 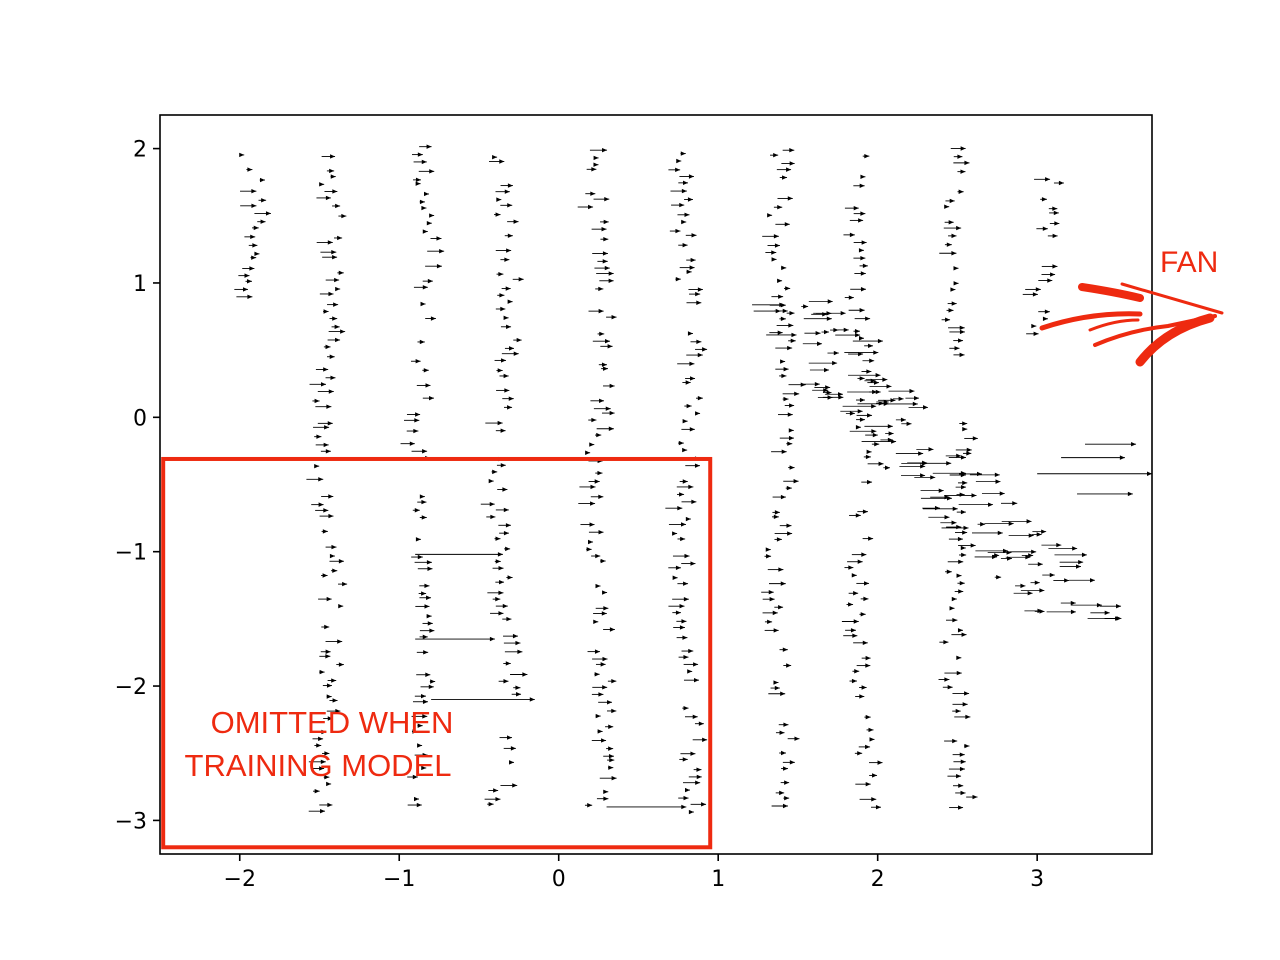 What do you see at coordinates (240, 879) in the screenshot?
I see `x-tick-label: −2` at bounding box center [240, 879].